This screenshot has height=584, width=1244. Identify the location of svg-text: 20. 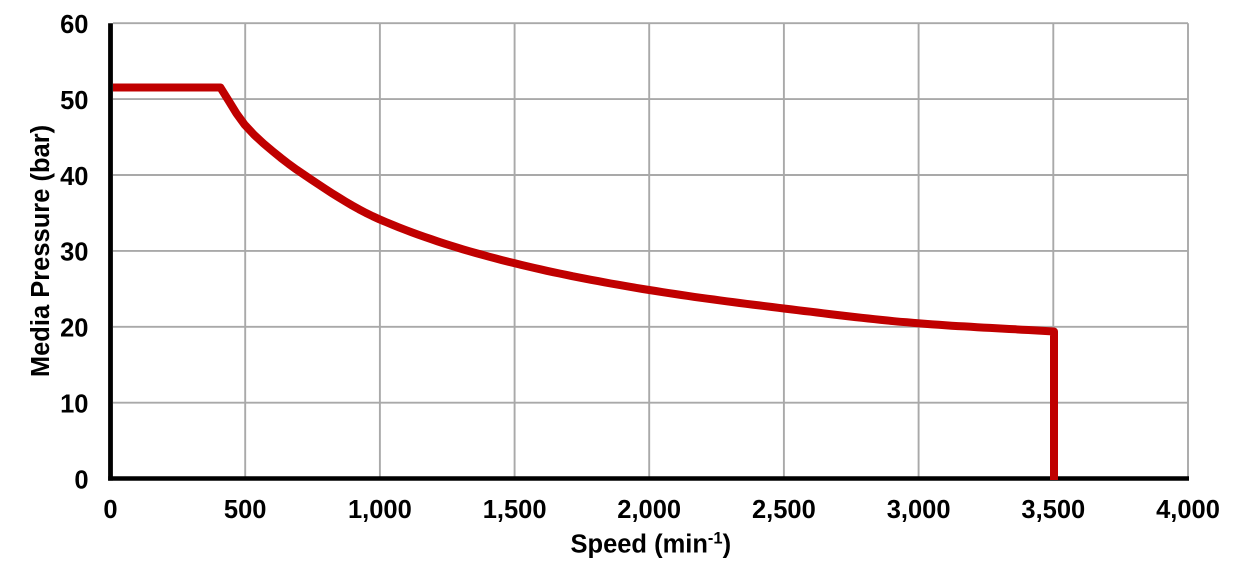
(74, 329).